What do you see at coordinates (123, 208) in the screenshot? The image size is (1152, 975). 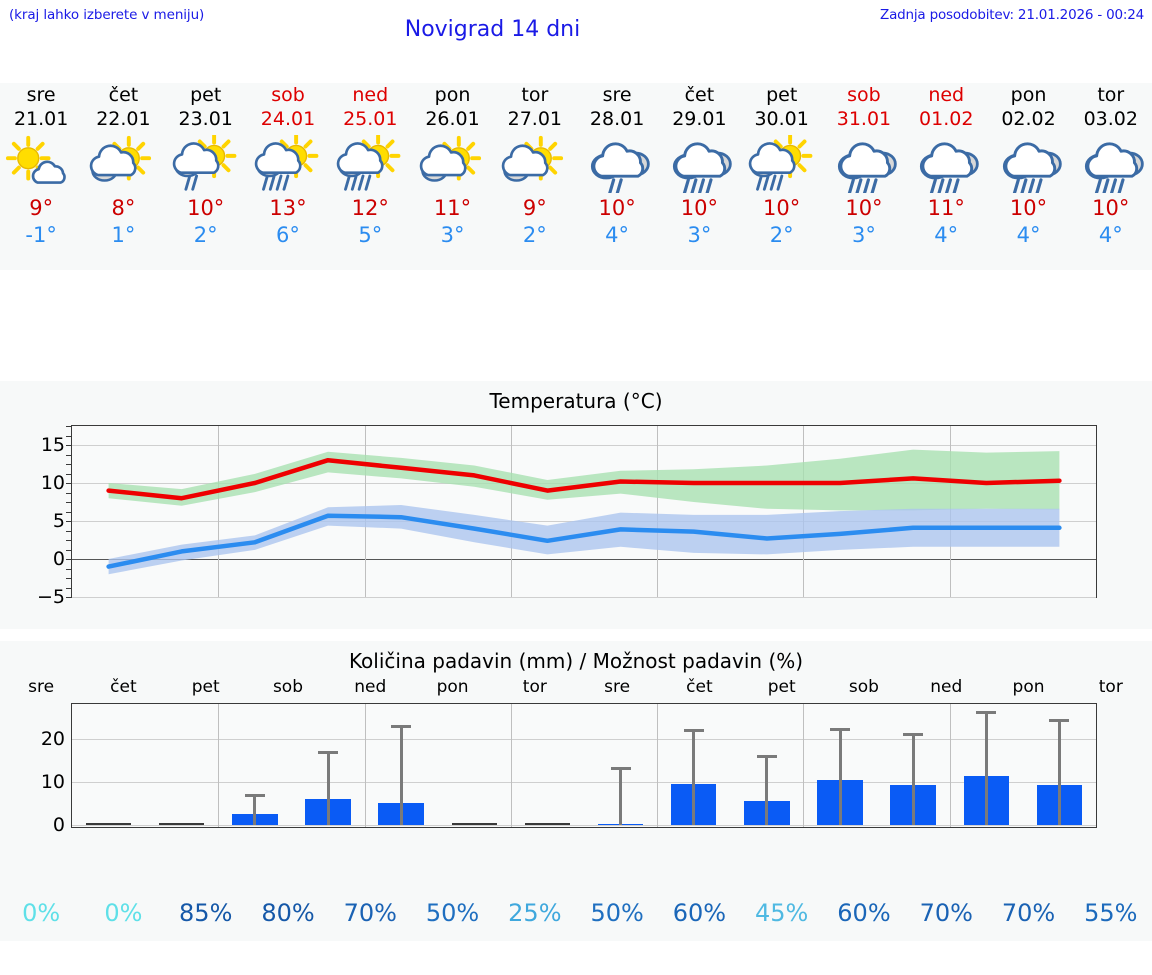 I see `day-max-temp: 8°` at bounding box center [123, 208].